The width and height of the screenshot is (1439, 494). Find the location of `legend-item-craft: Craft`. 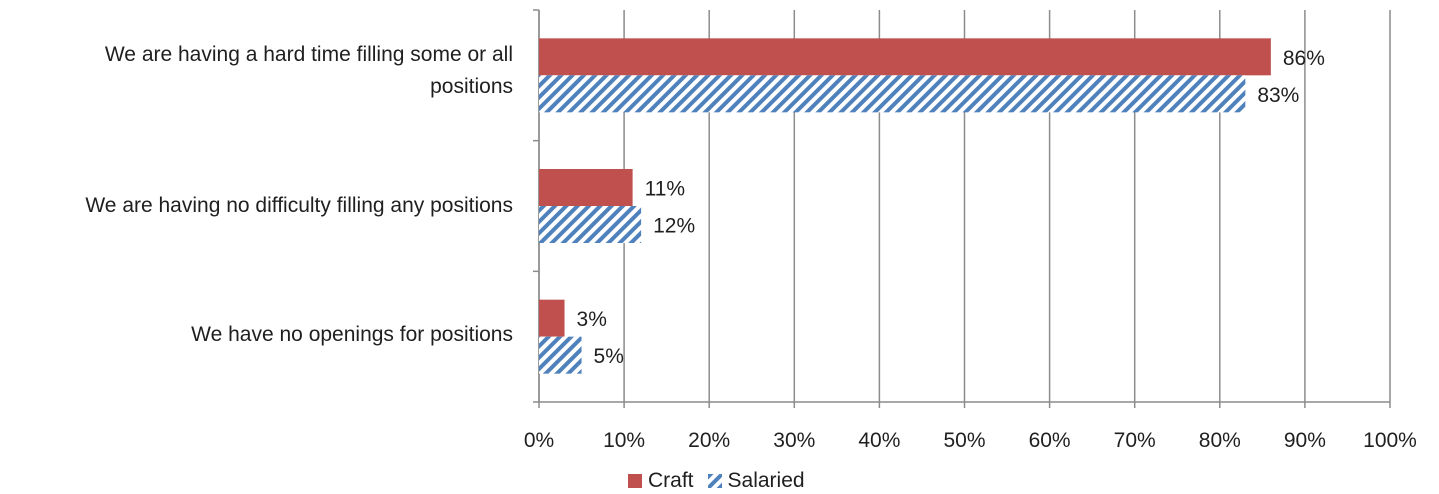

legend-item-craft: Craft is located at coordinates (661, 481).